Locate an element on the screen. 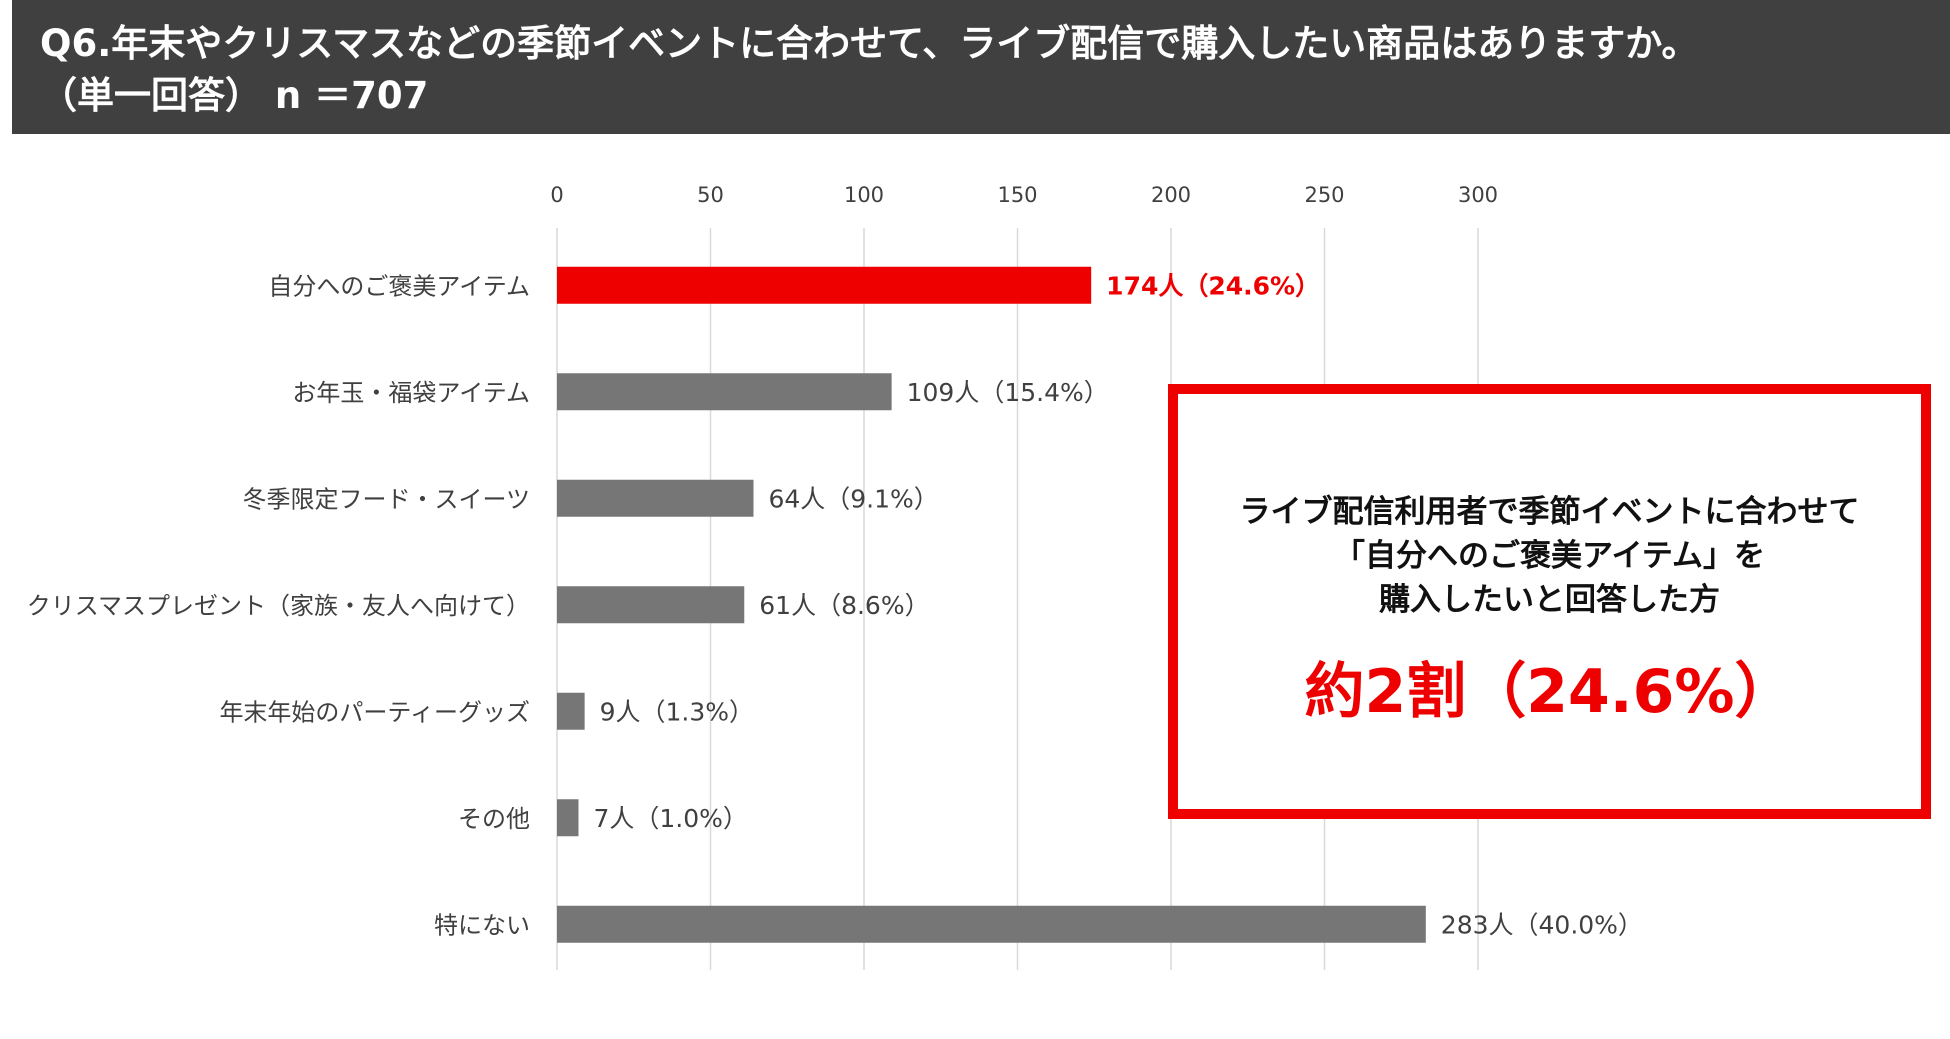  data-label: 9人（1.3%） is located at coordinates (677, 711).